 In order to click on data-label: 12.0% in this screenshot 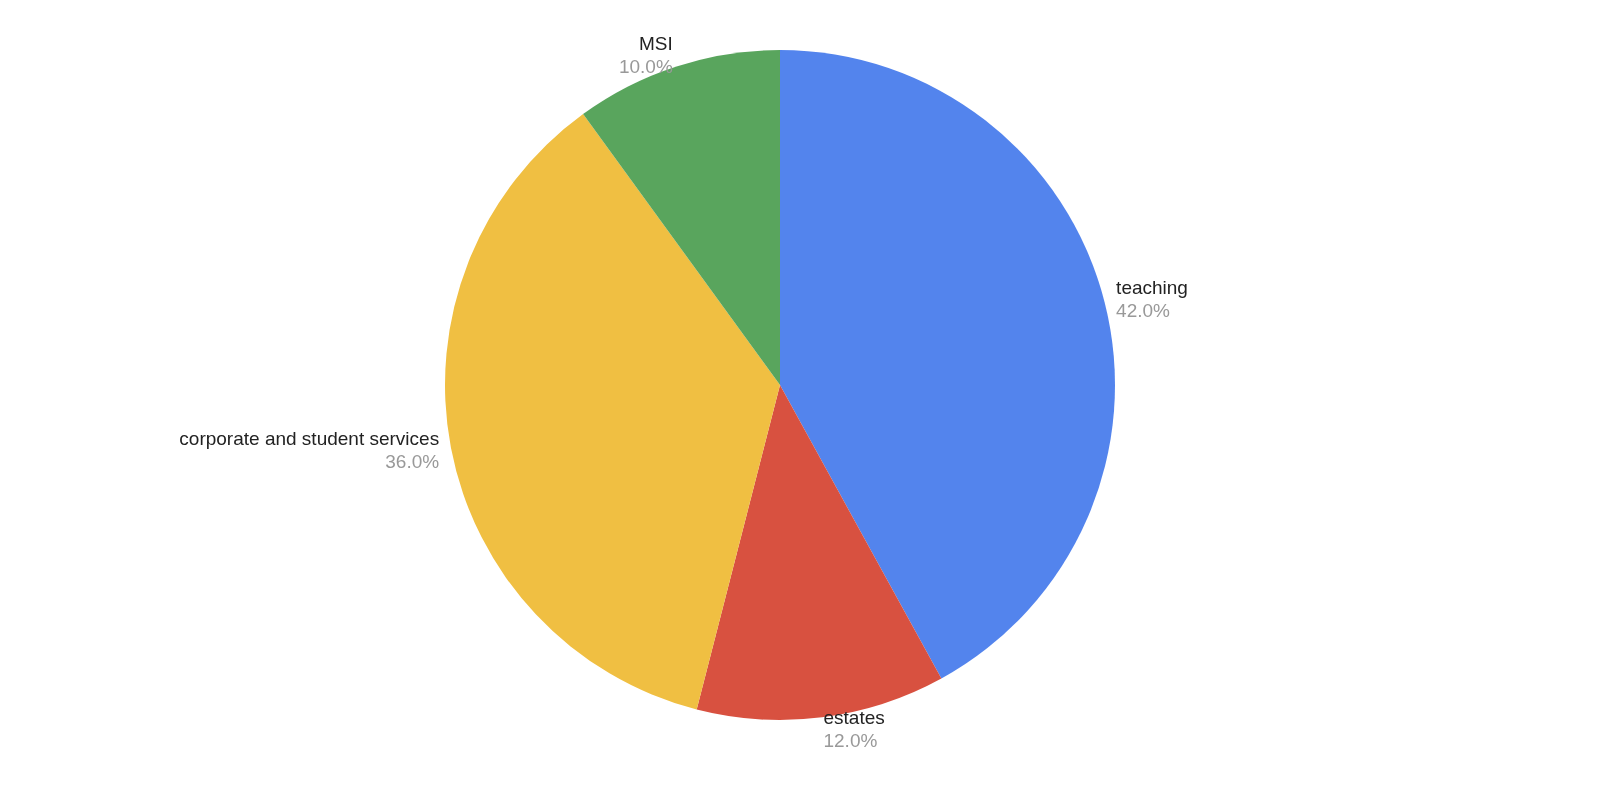, I will do `click(850, 741)`.